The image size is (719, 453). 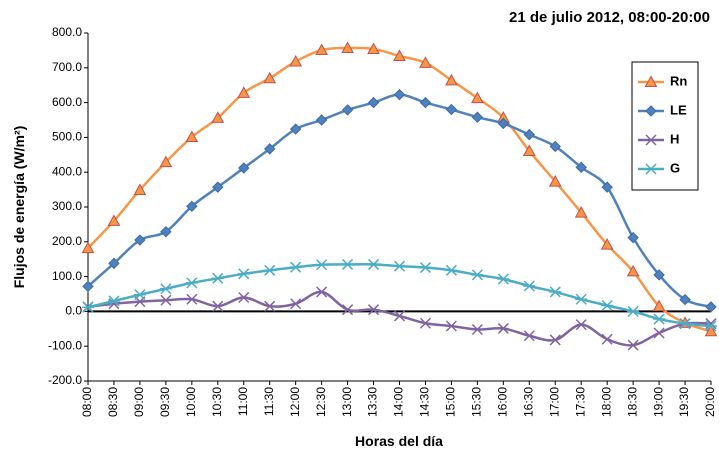 I want to click on series-line, so click(x=399, y=318).